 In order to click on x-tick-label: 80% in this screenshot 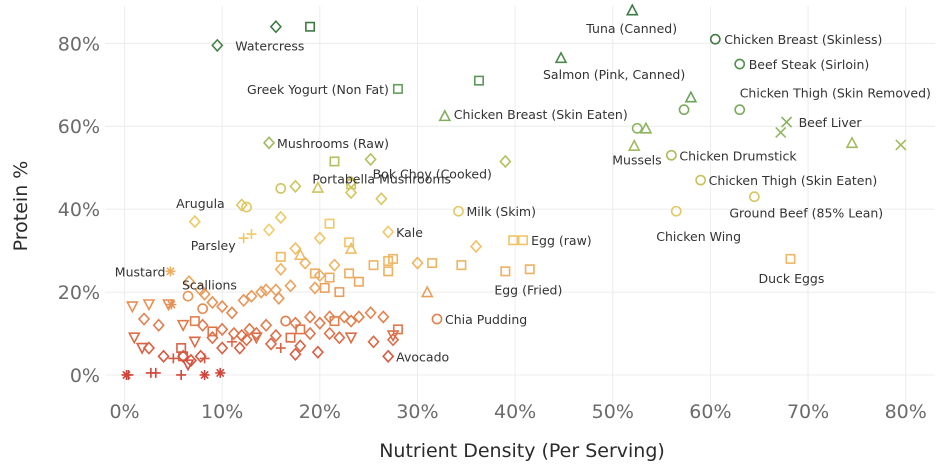, I will do `click(906, 412)`.